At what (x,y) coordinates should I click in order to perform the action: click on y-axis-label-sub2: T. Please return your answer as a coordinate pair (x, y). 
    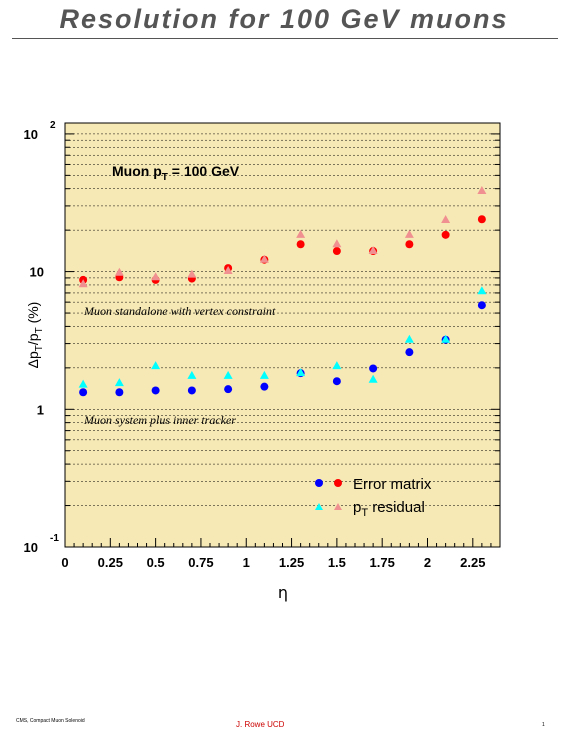
    Looking at the image, I should click on (39, 330).